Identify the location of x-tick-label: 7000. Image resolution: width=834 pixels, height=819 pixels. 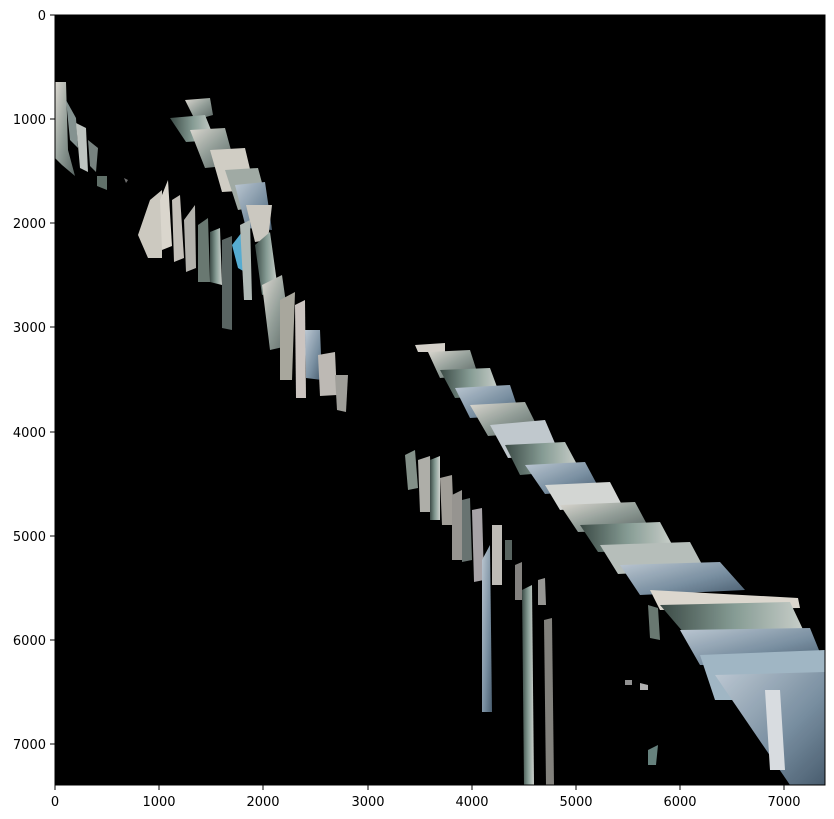
(783, 802).